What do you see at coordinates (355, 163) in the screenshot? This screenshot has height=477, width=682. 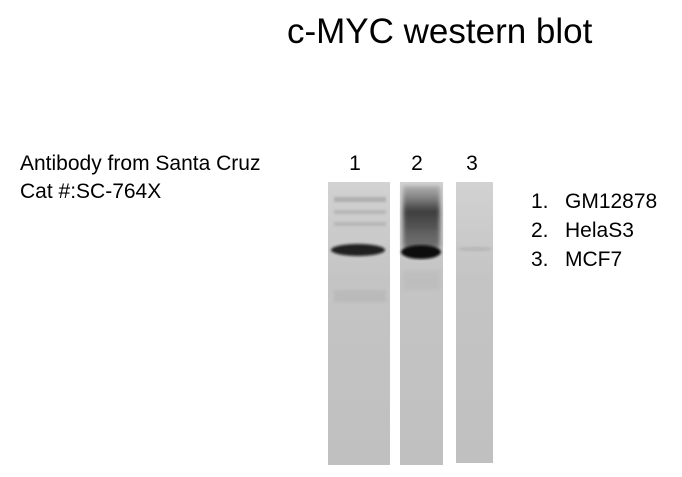 I see `lane-1-number: 1` at bounding box center [355, 163].